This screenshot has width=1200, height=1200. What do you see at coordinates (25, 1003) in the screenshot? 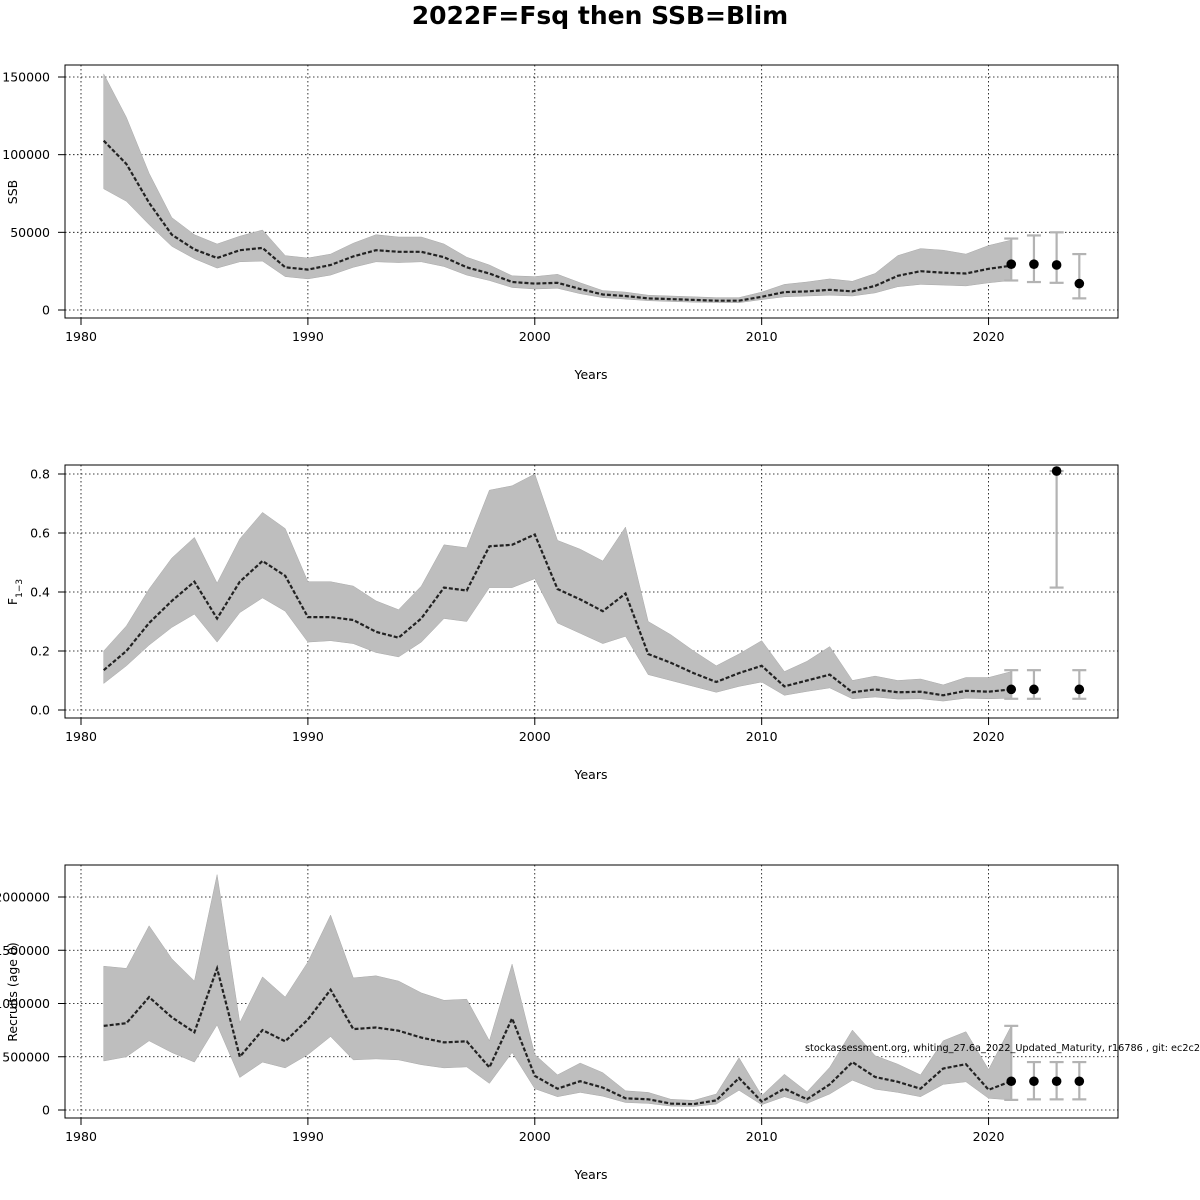
I see `y-tick-label: 1000000` at bounding box center [25, 1003].